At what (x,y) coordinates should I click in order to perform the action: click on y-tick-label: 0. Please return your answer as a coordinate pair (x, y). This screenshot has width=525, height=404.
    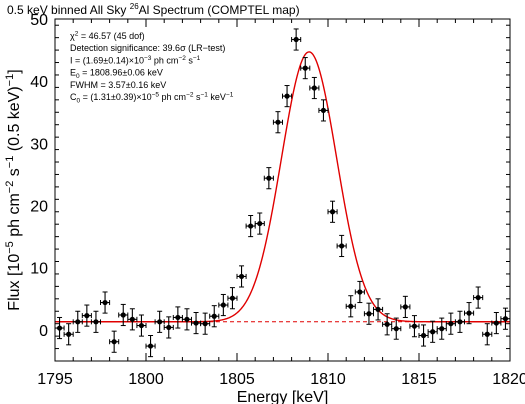
    Looking at the image, I should click on (43, 331).